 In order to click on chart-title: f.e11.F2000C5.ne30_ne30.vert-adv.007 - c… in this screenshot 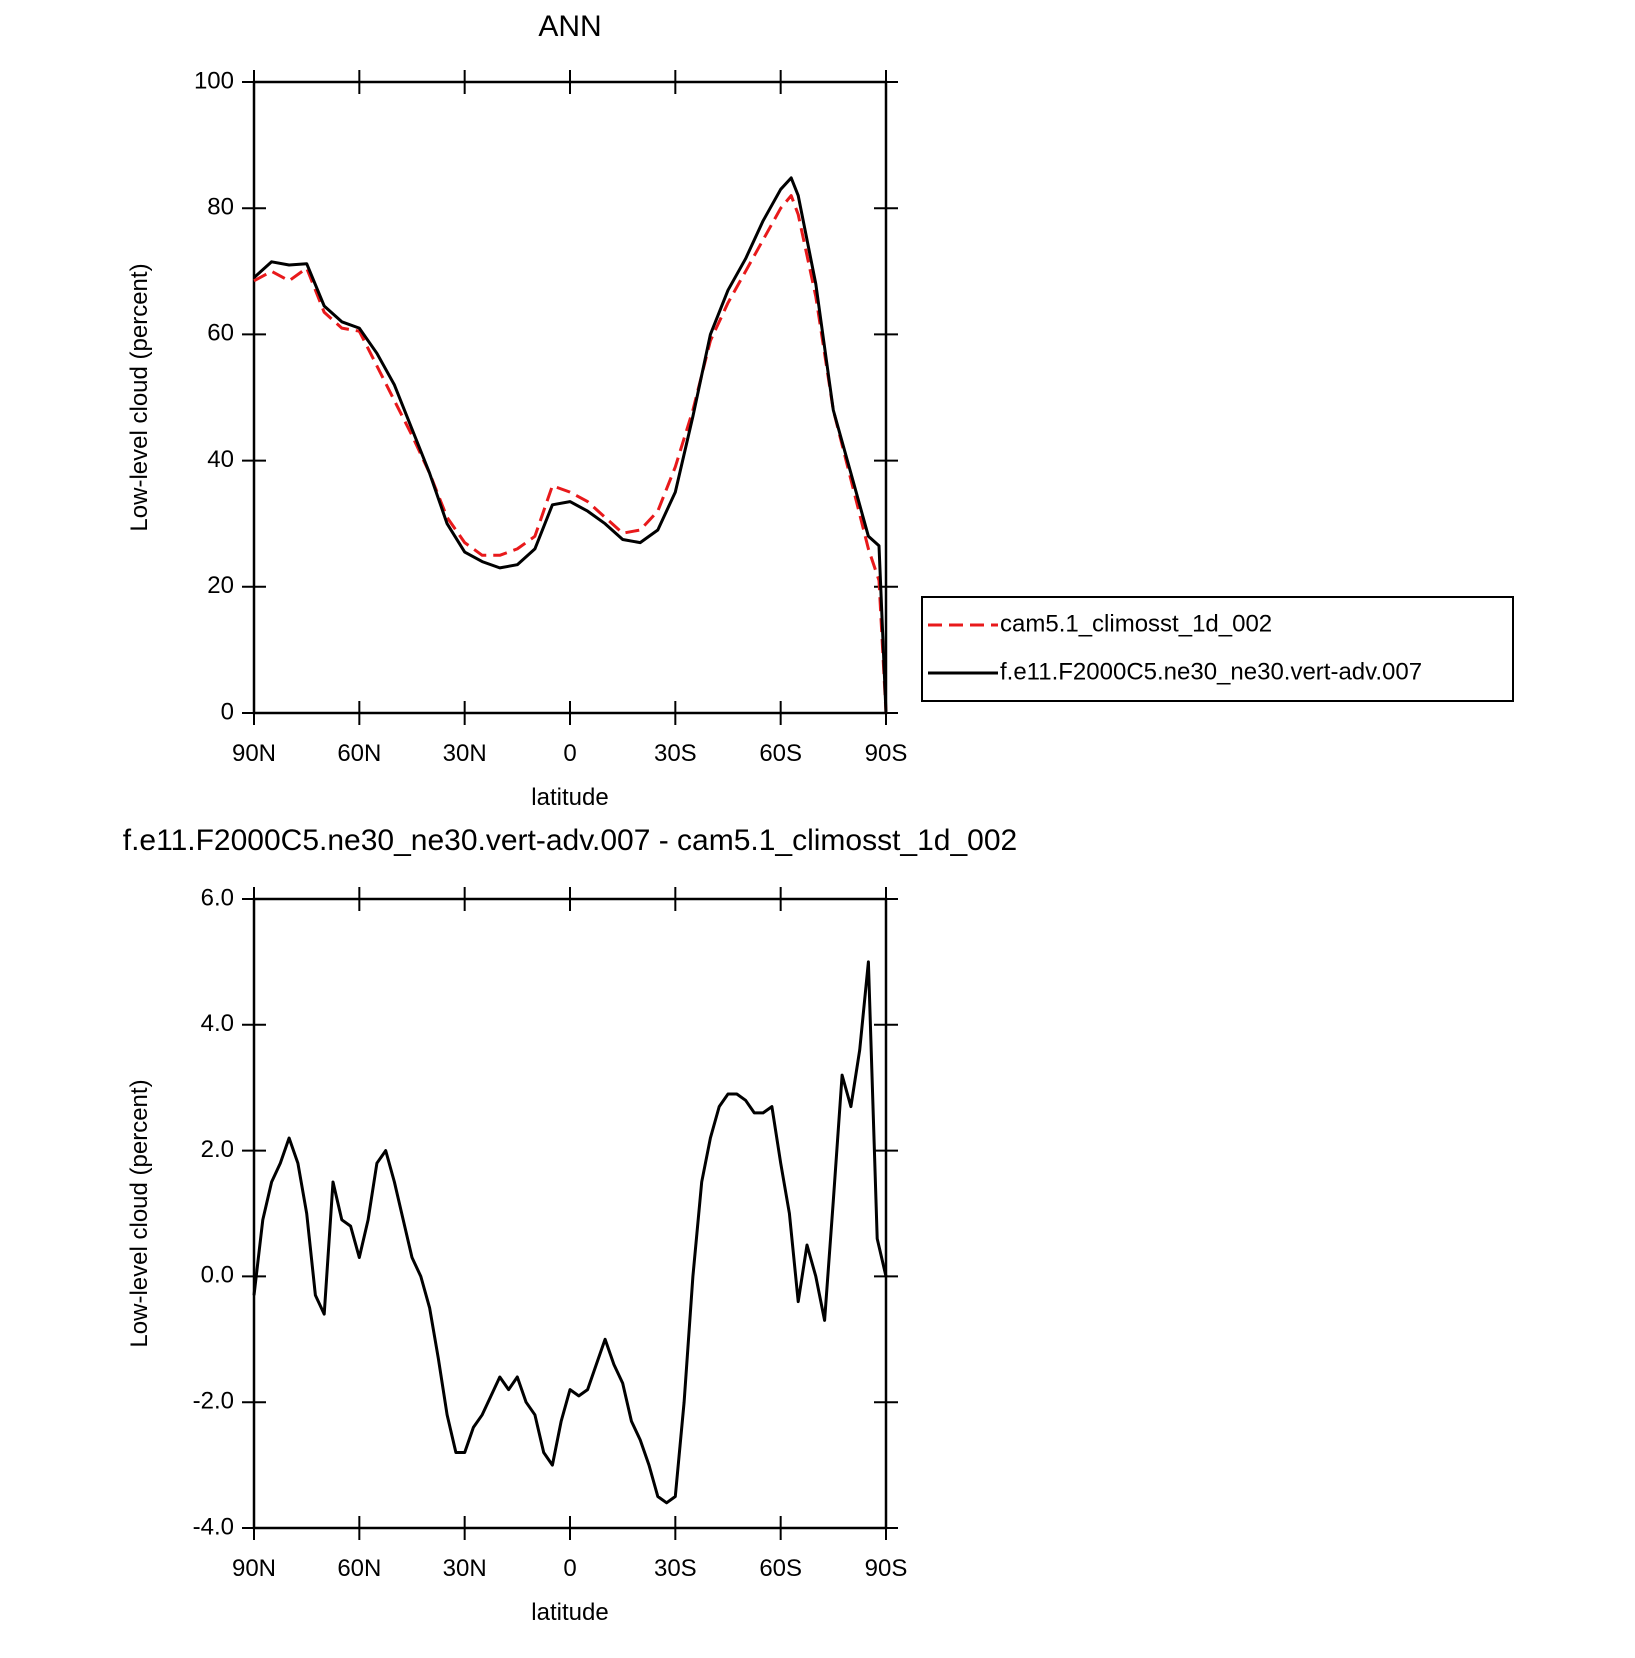, I will do `click(570, 840)`.